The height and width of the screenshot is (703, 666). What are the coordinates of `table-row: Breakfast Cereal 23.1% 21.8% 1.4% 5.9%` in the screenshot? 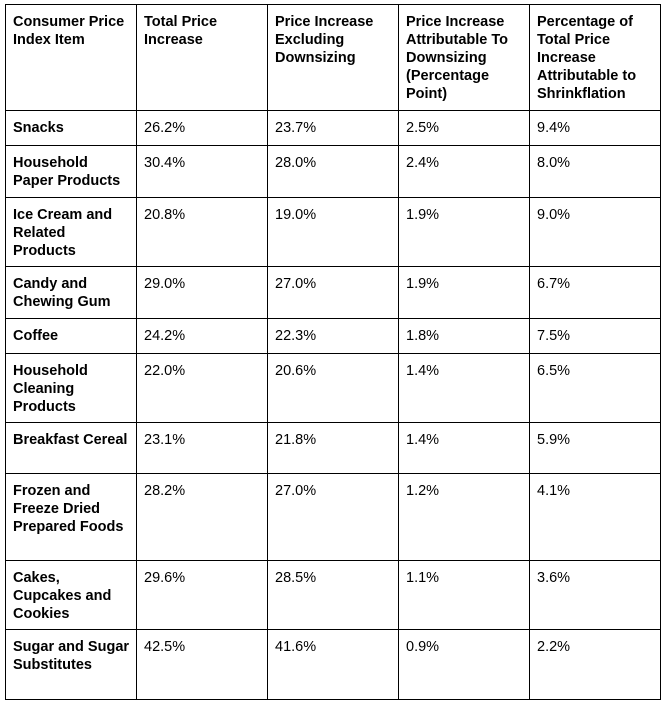 It's located at (333, 448).